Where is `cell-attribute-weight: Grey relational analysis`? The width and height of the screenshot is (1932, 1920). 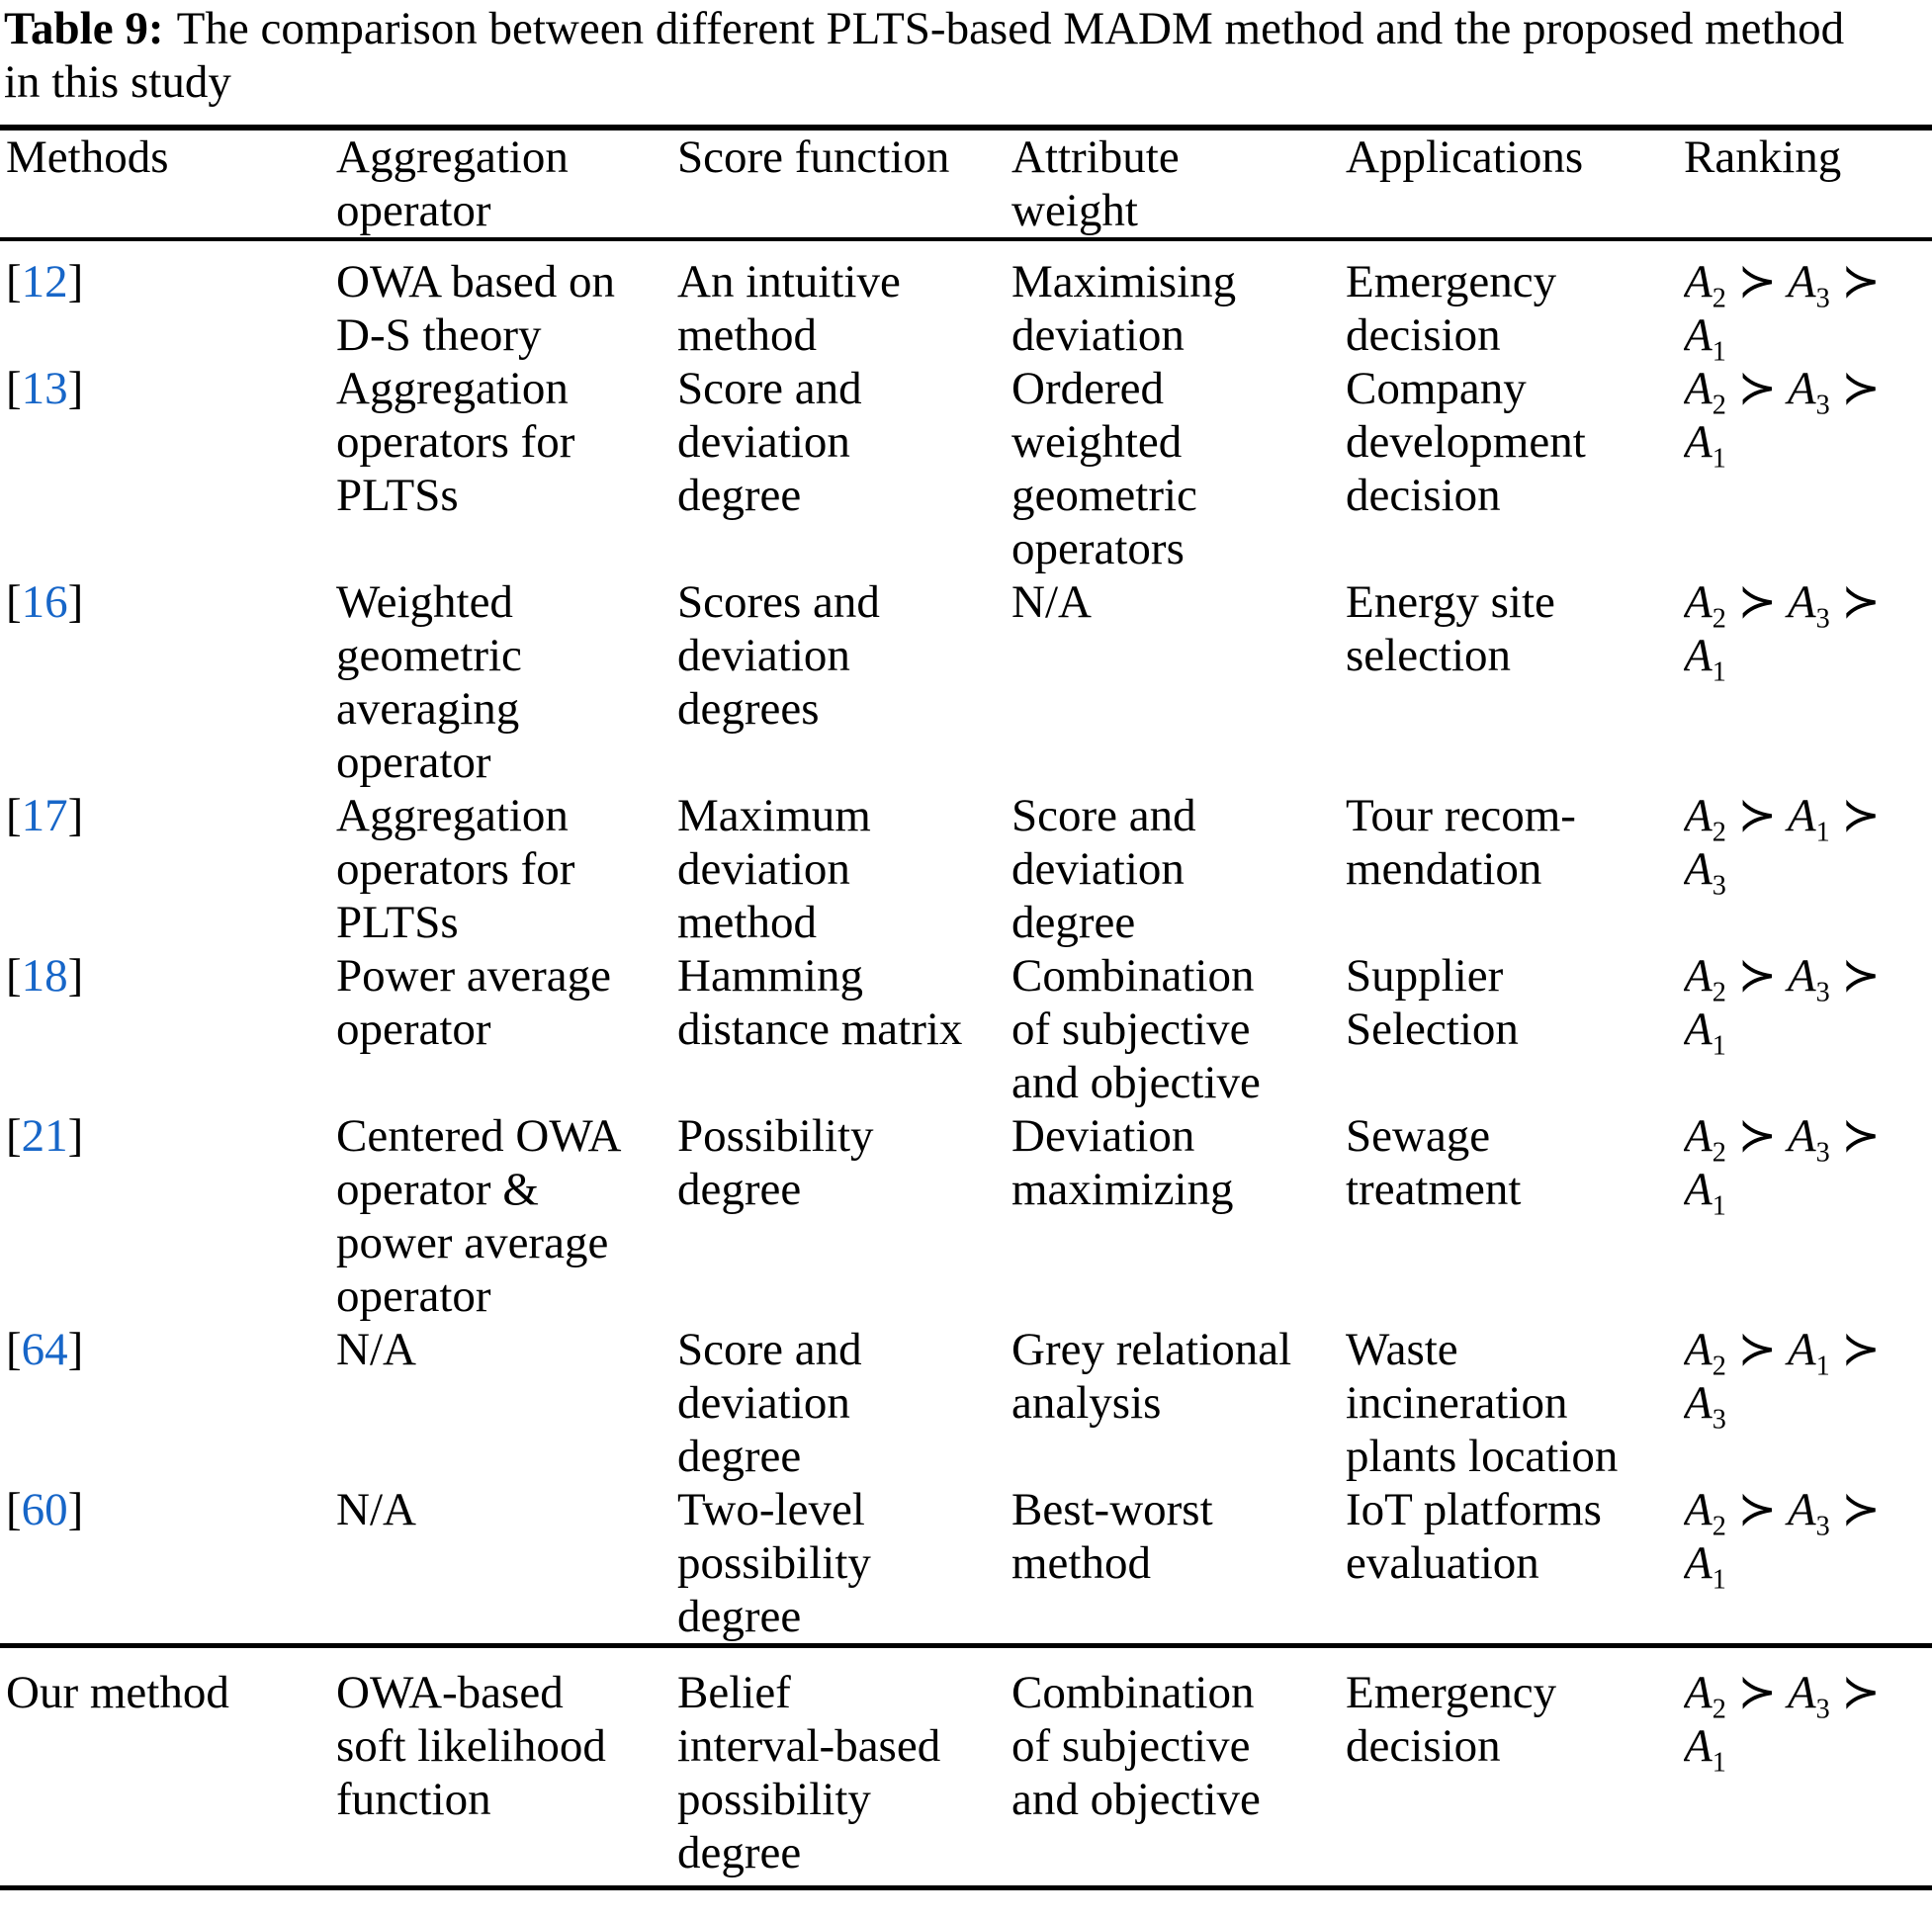
cell-attribute-weight: Grey relational analysis is located at coordinates (1151, 1376).